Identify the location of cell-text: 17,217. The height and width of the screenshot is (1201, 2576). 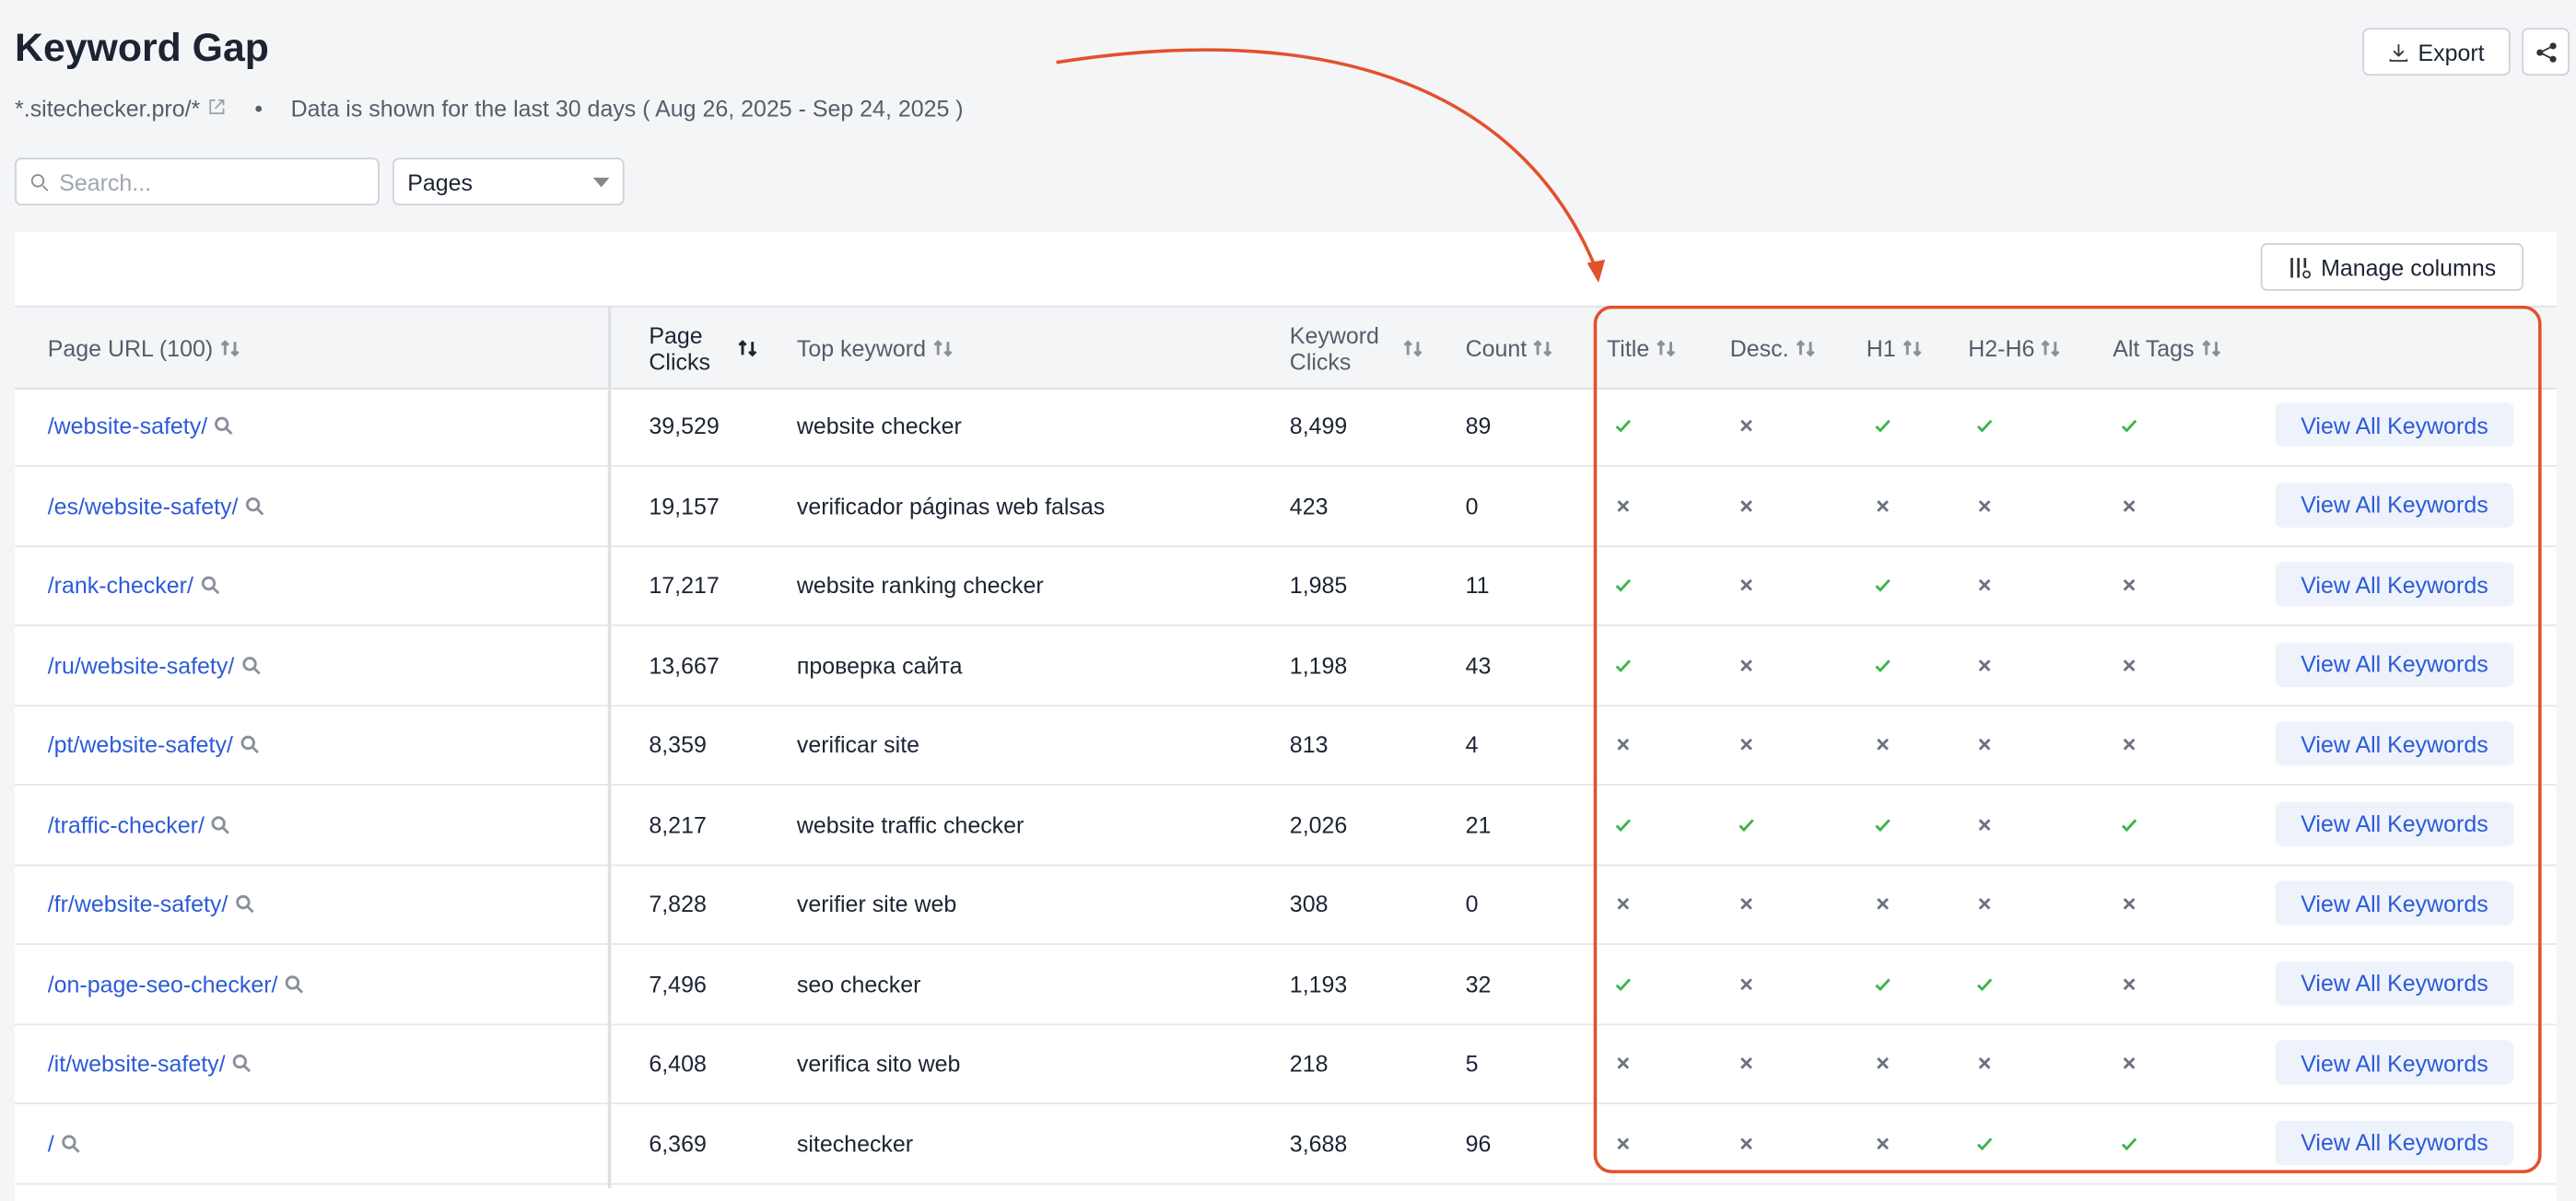
(684, 585).